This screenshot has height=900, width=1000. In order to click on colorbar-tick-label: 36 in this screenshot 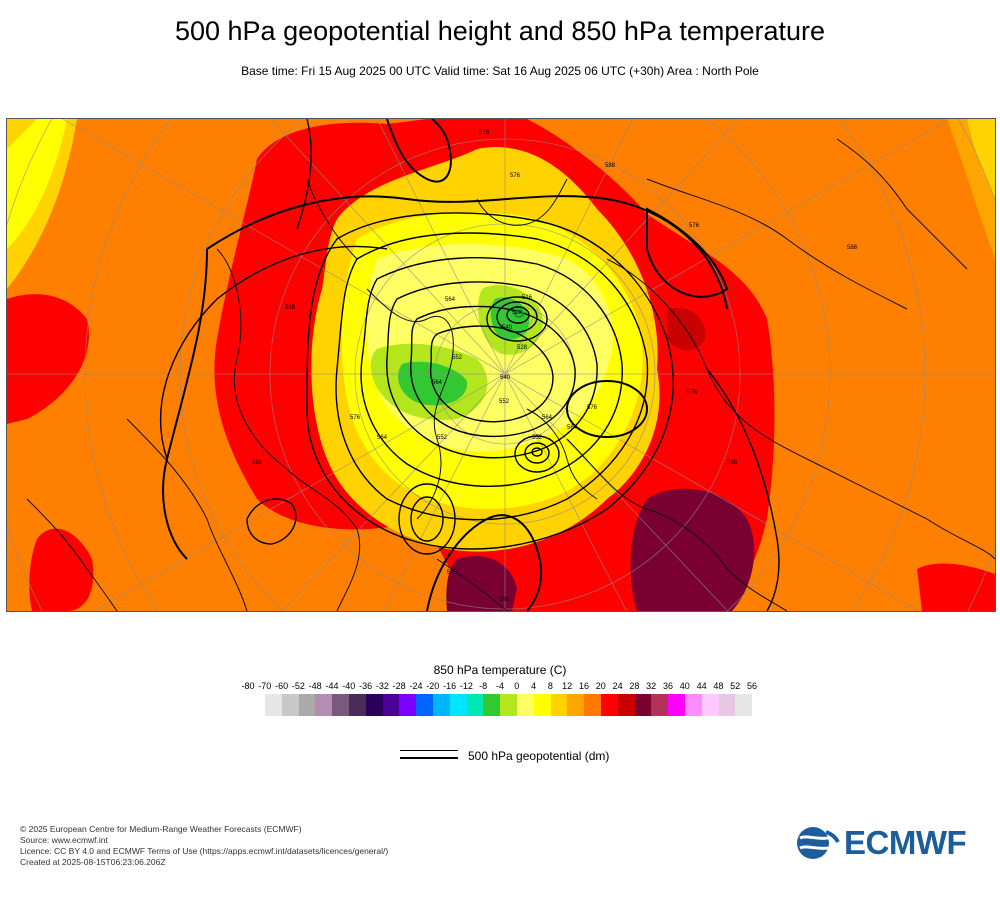, I will do `click(668, 686)`.